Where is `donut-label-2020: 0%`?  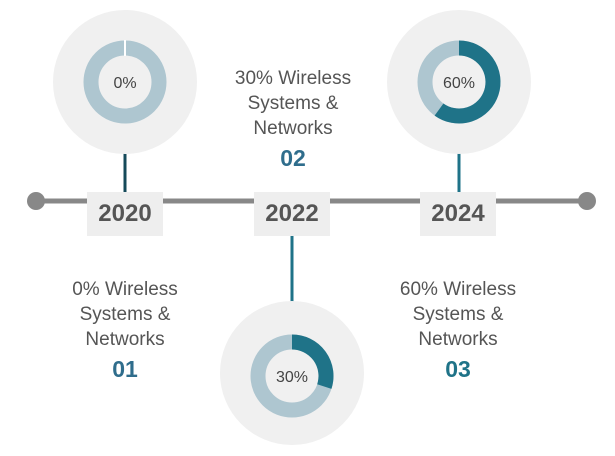
donut-label-2020: 0% is located at coordinates (124, 83).